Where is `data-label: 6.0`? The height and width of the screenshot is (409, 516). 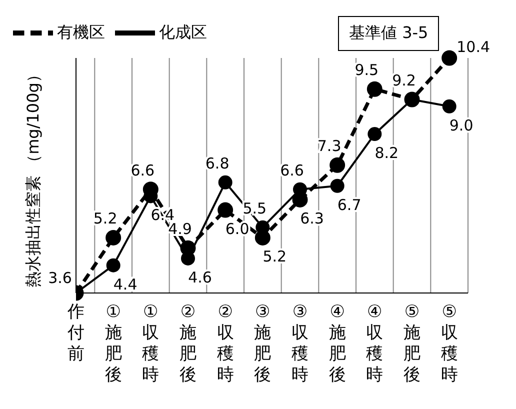
data-label: 6.0 is located at coordinates (237, 229).